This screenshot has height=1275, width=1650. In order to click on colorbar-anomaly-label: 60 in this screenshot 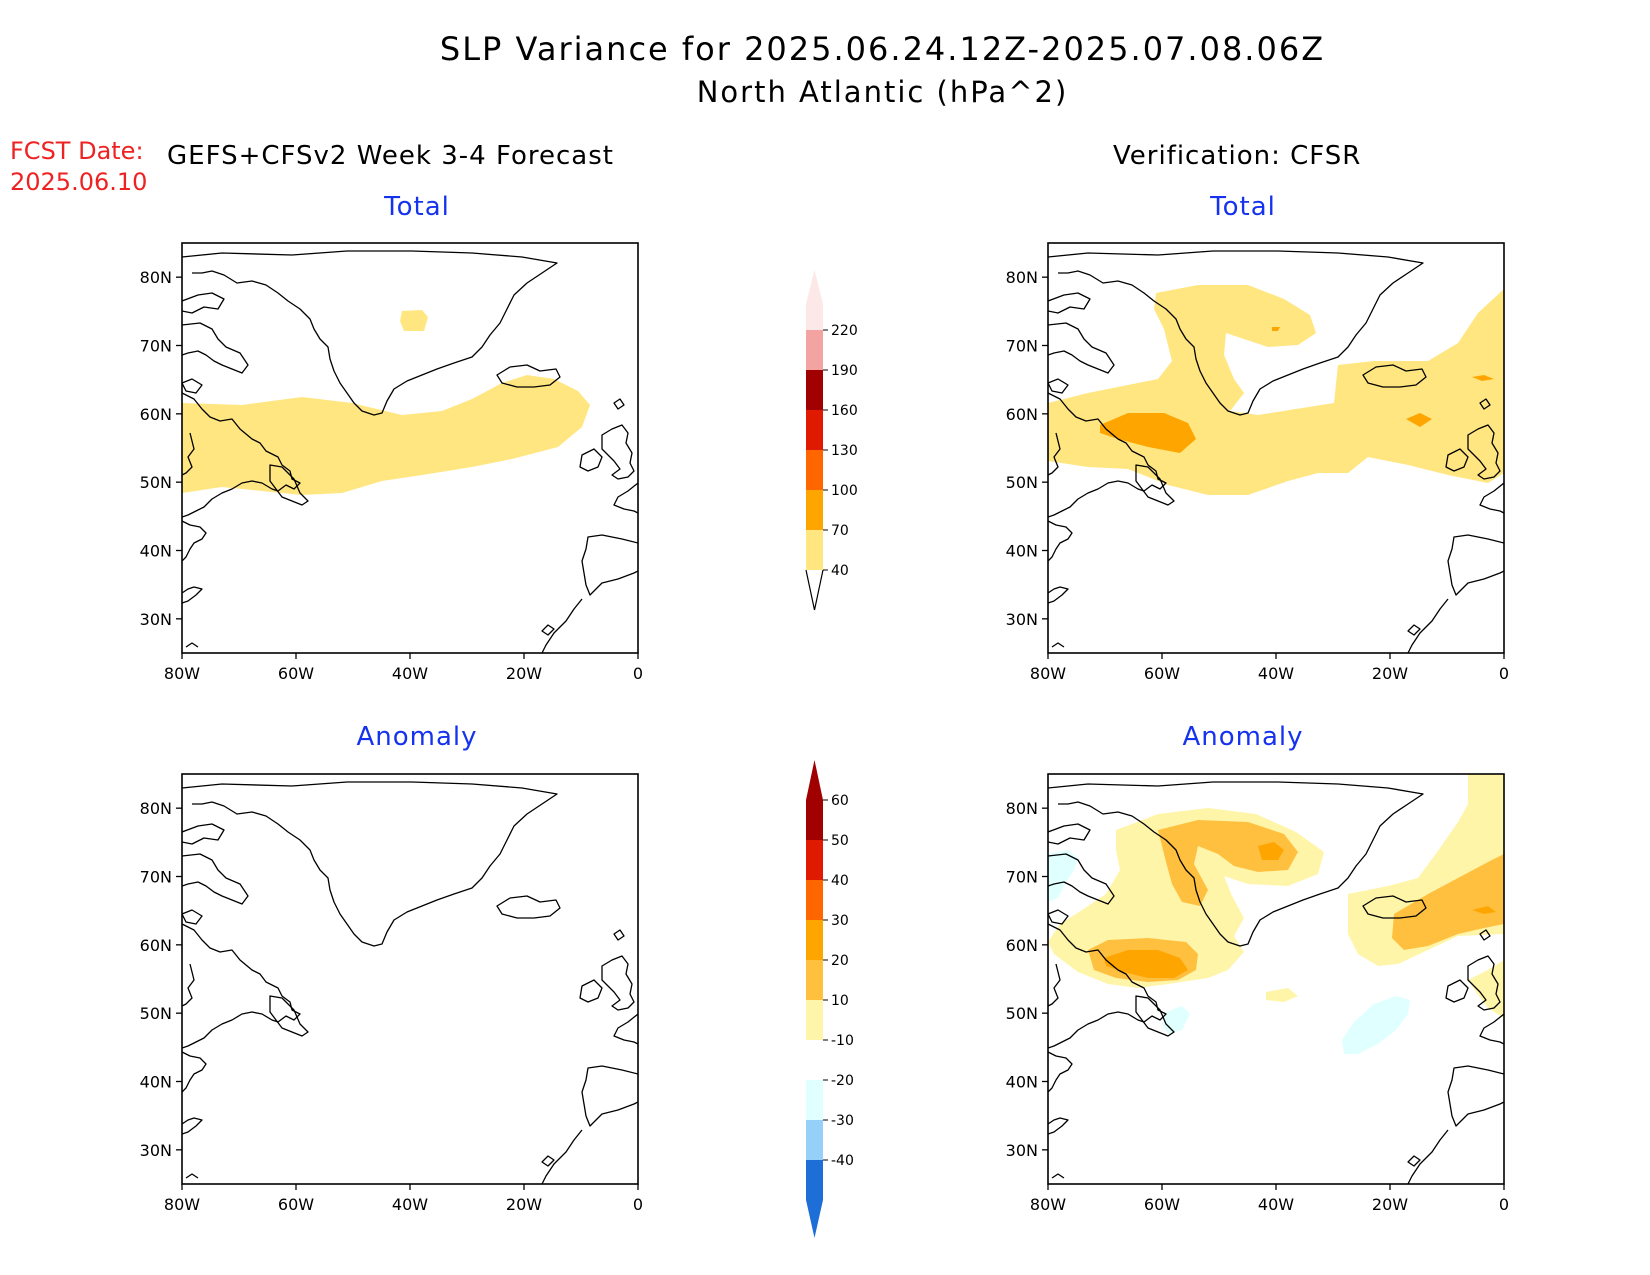, I will do `click(840, 801)`.